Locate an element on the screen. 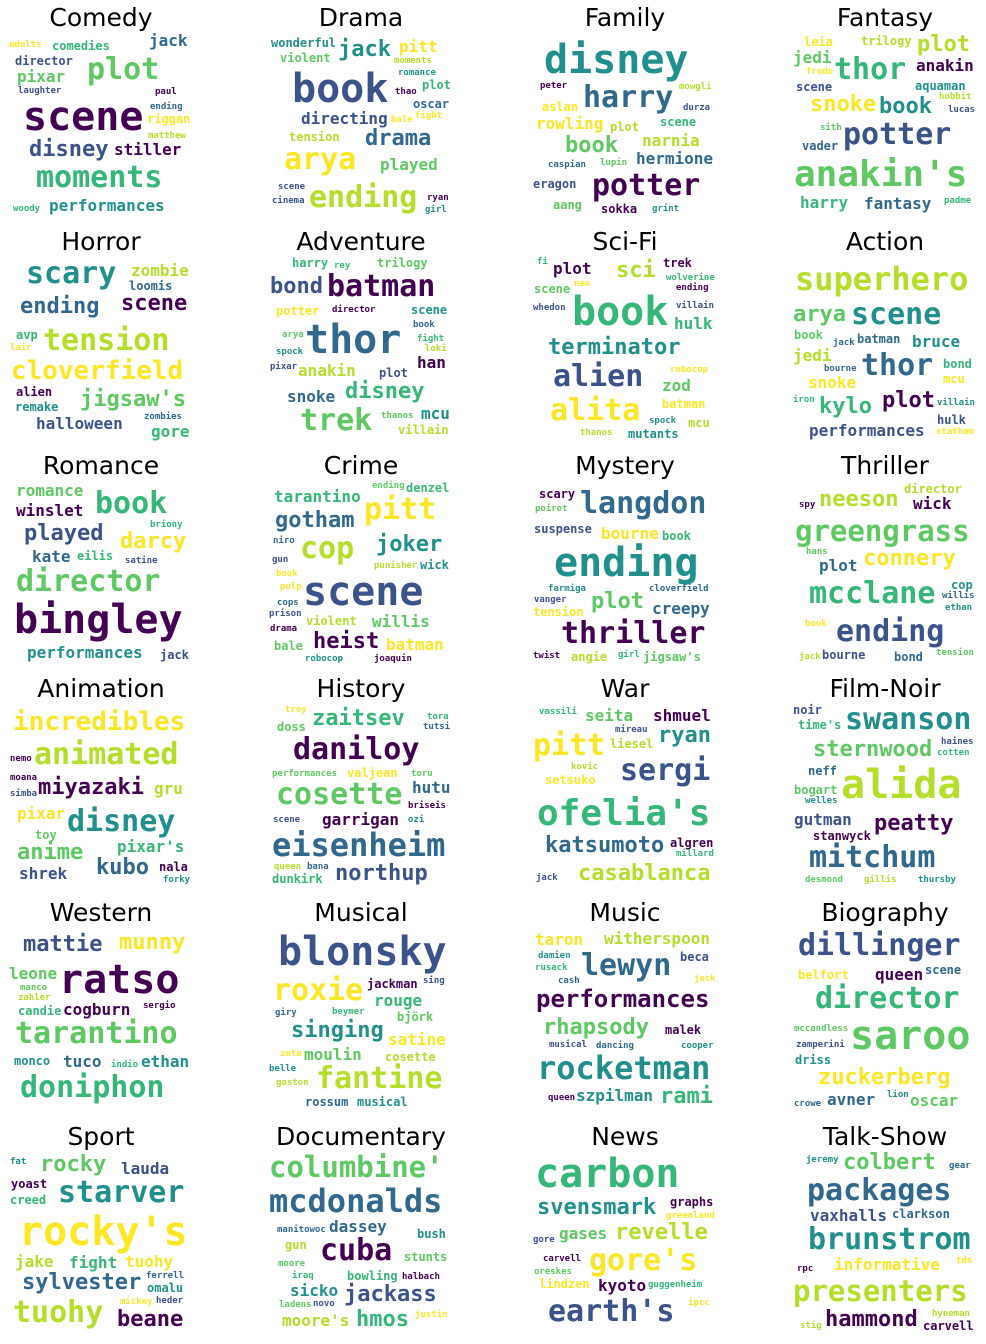  cloud-word: spock is located at coordinates (290, 352).